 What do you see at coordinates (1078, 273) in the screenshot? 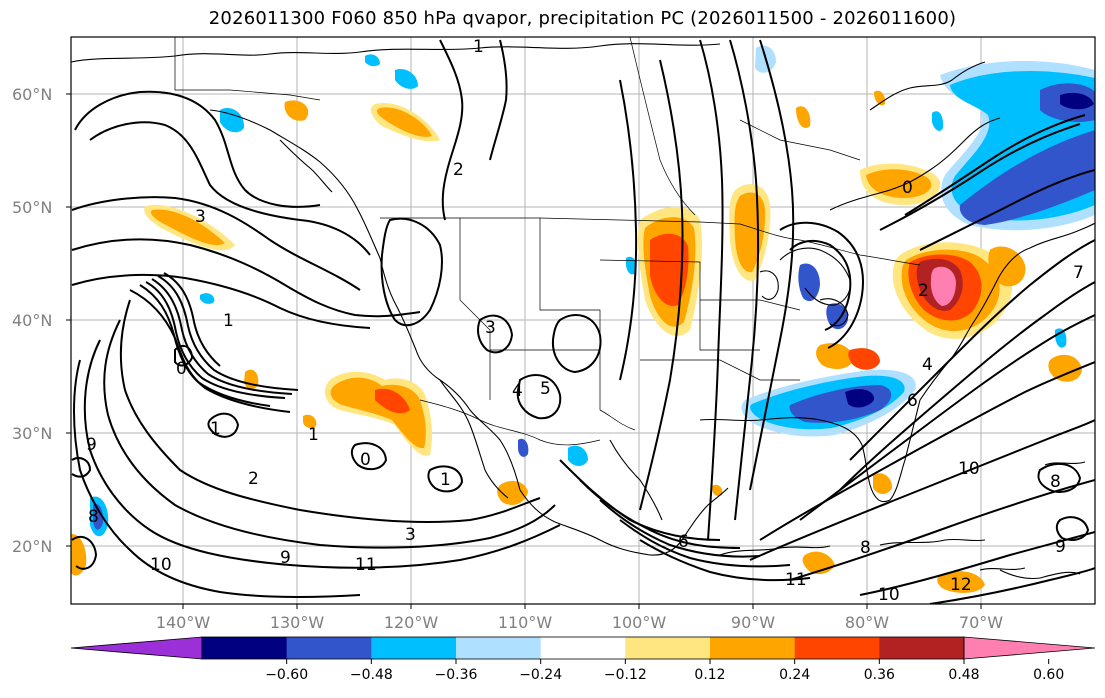
I see `contour-label: 7` at bounding box center [1078, 273].